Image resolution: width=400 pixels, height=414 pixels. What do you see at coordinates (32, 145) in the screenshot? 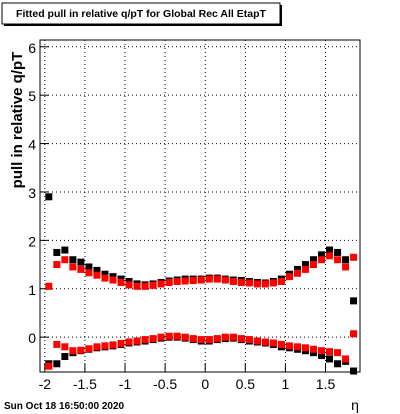
I see `y-tick-label: 4` at bounding box center [32, 145].